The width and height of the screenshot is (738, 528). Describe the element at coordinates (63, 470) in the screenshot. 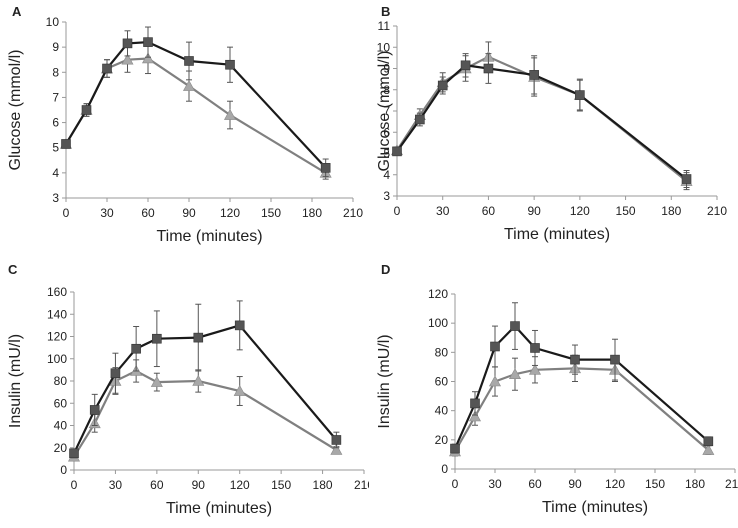

I see `y-tick-label: 0` at that location.